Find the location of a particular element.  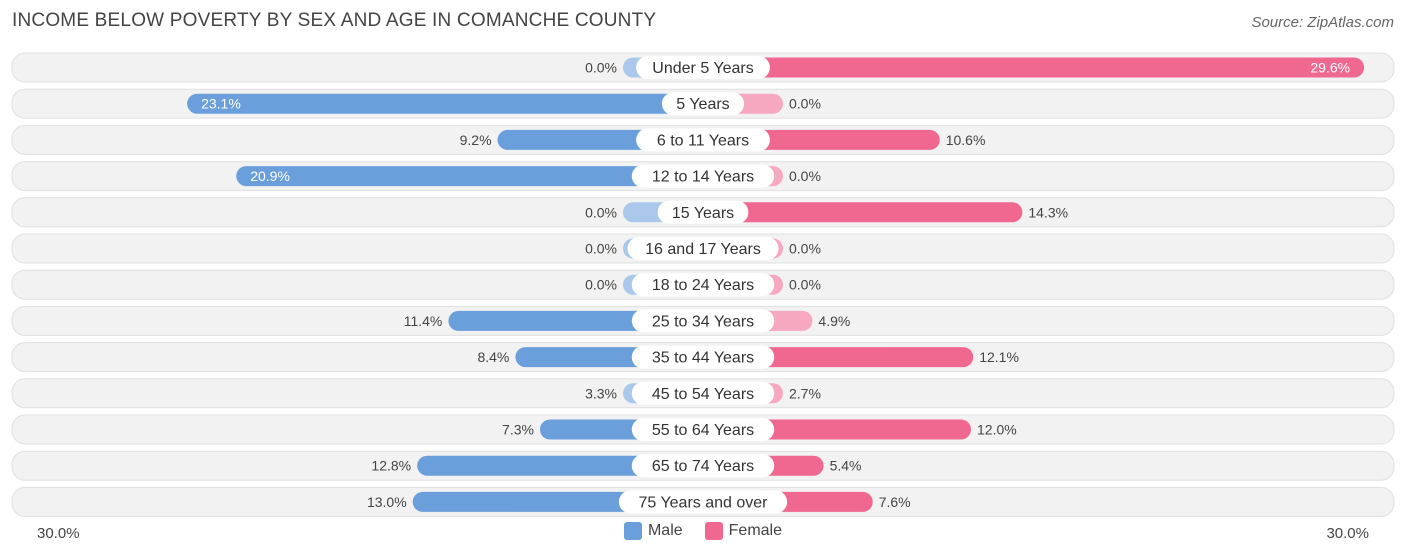

legend: Male Female is located at coordinates (703, 531).